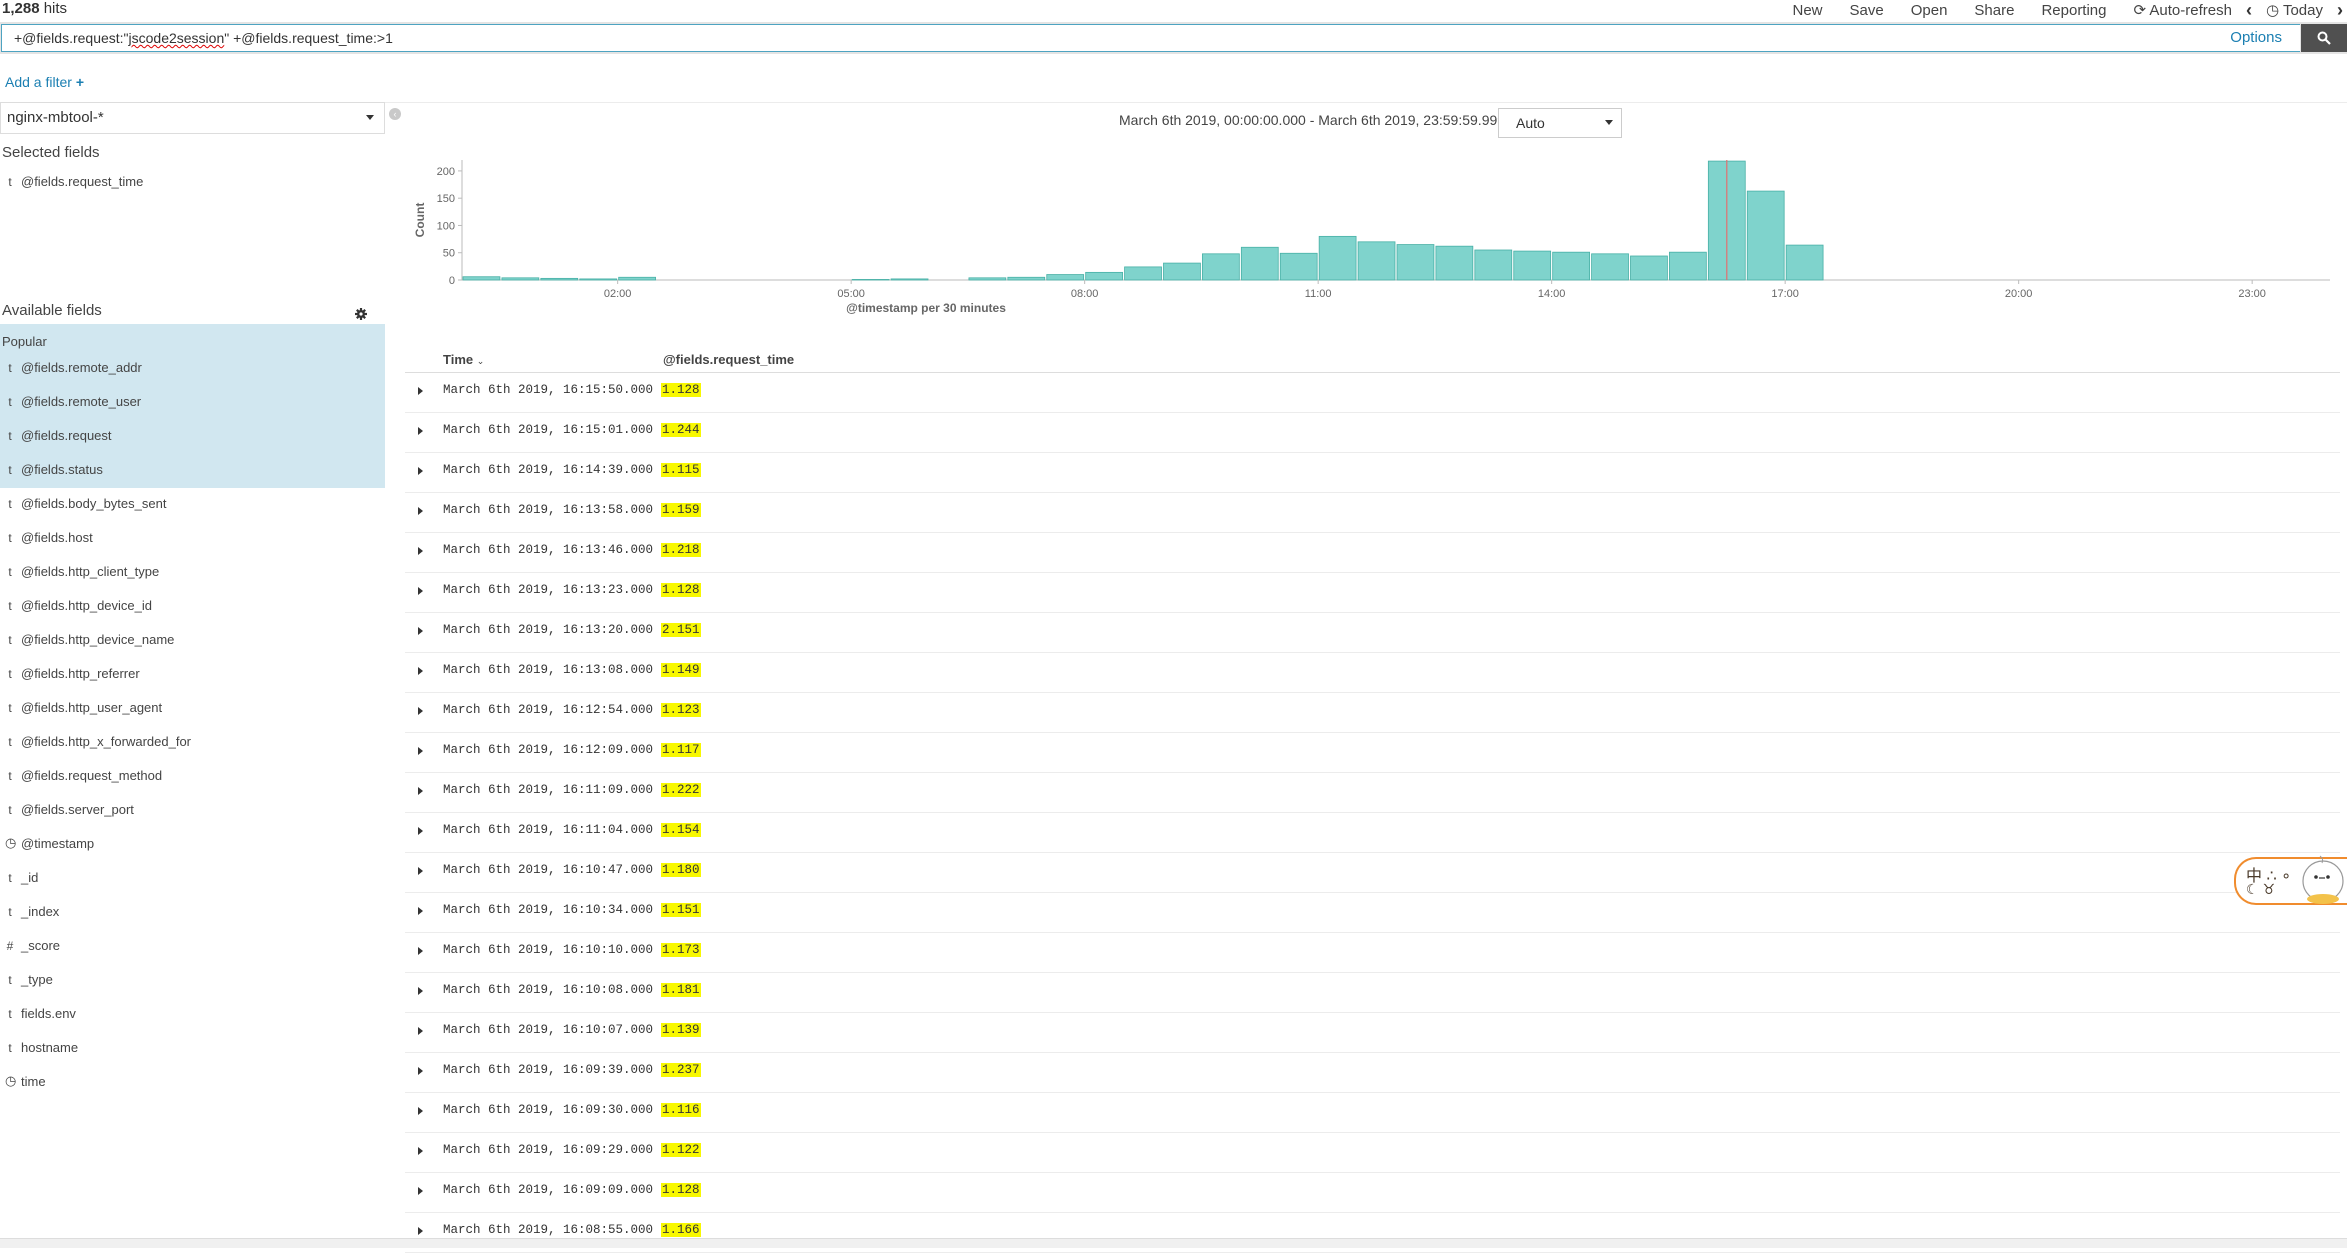  What do you see at coordinates (192, 981) in the screenshot?
I see `field-item: t_type` at bounding box center [192, 981].